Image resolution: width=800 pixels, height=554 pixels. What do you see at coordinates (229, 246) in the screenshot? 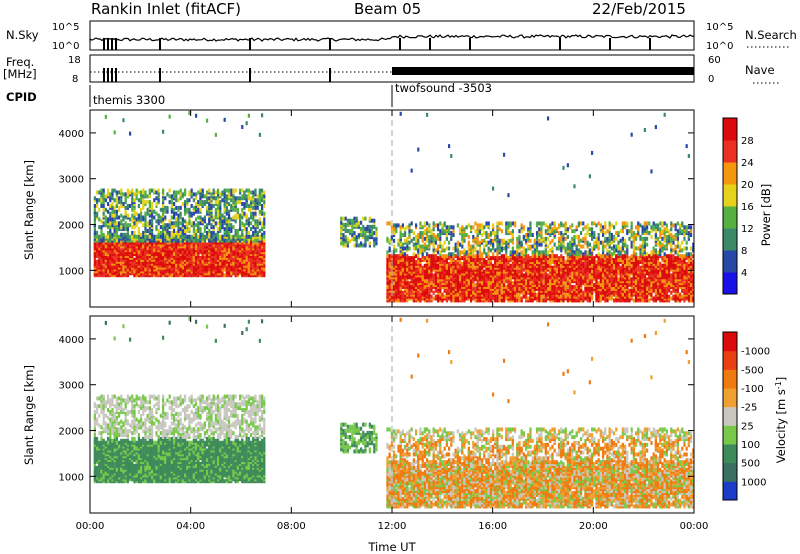
I see `power-cell-1917` at bounding box center [229, 246].